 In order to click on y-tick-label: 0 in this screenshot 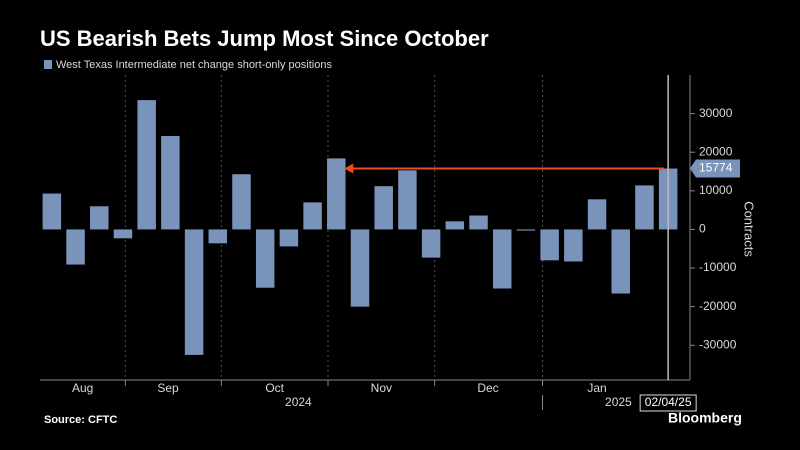, I will do `click(702, 229)`.